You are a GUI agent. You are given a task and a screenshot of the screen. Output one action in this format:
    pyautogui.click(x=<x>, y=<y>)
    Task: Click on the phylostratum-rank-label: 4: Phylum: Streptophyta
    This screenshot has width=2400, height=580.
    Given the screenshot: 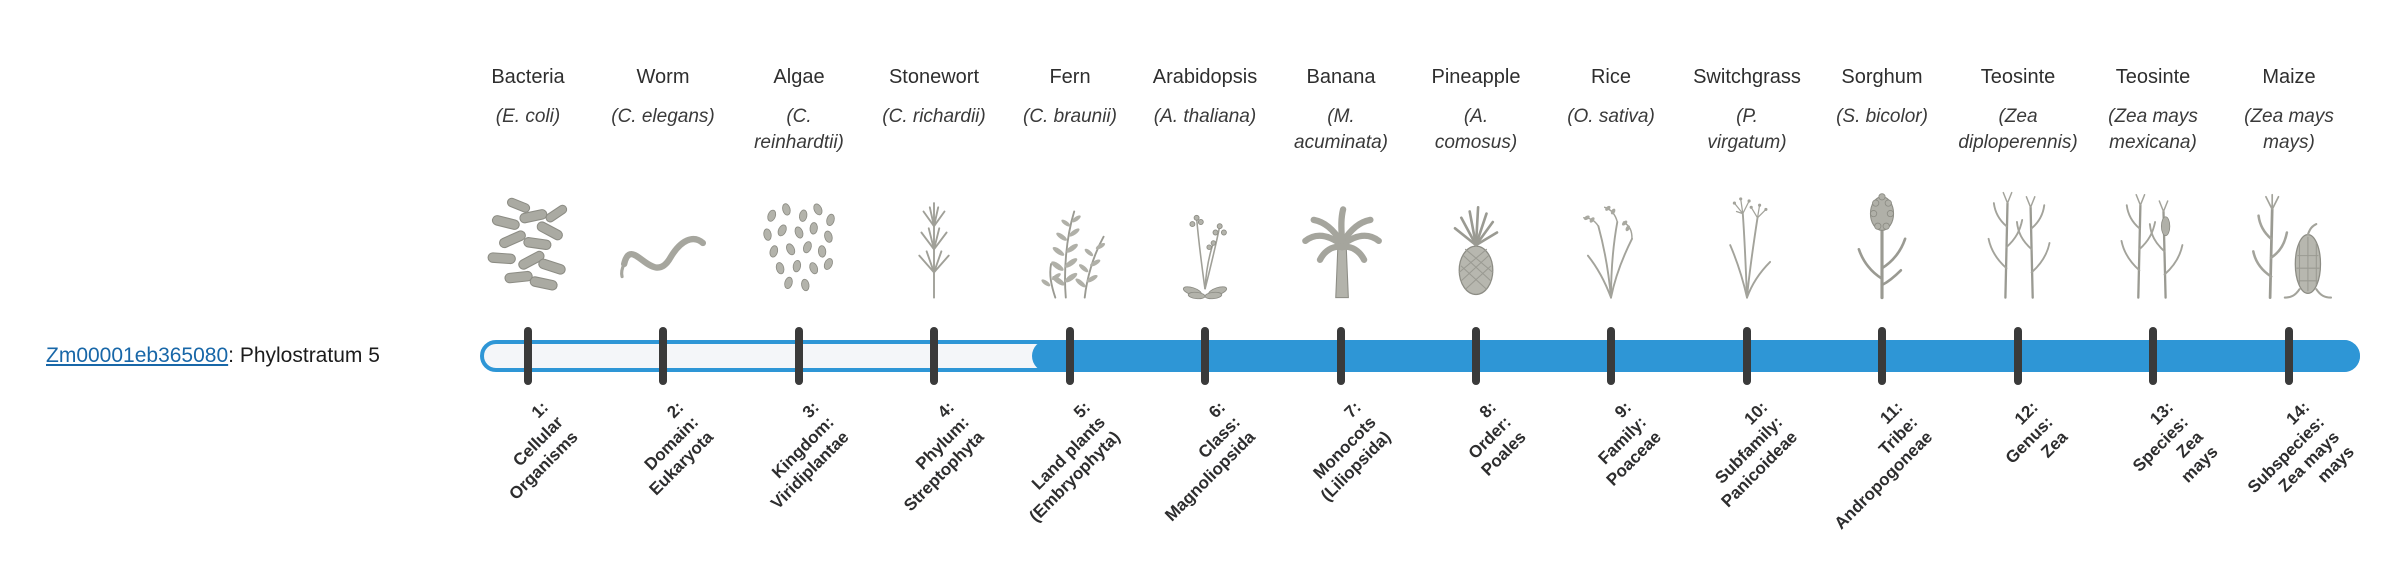 What is the action you would take?
    pyautogui.click(x=944, y=456)
    